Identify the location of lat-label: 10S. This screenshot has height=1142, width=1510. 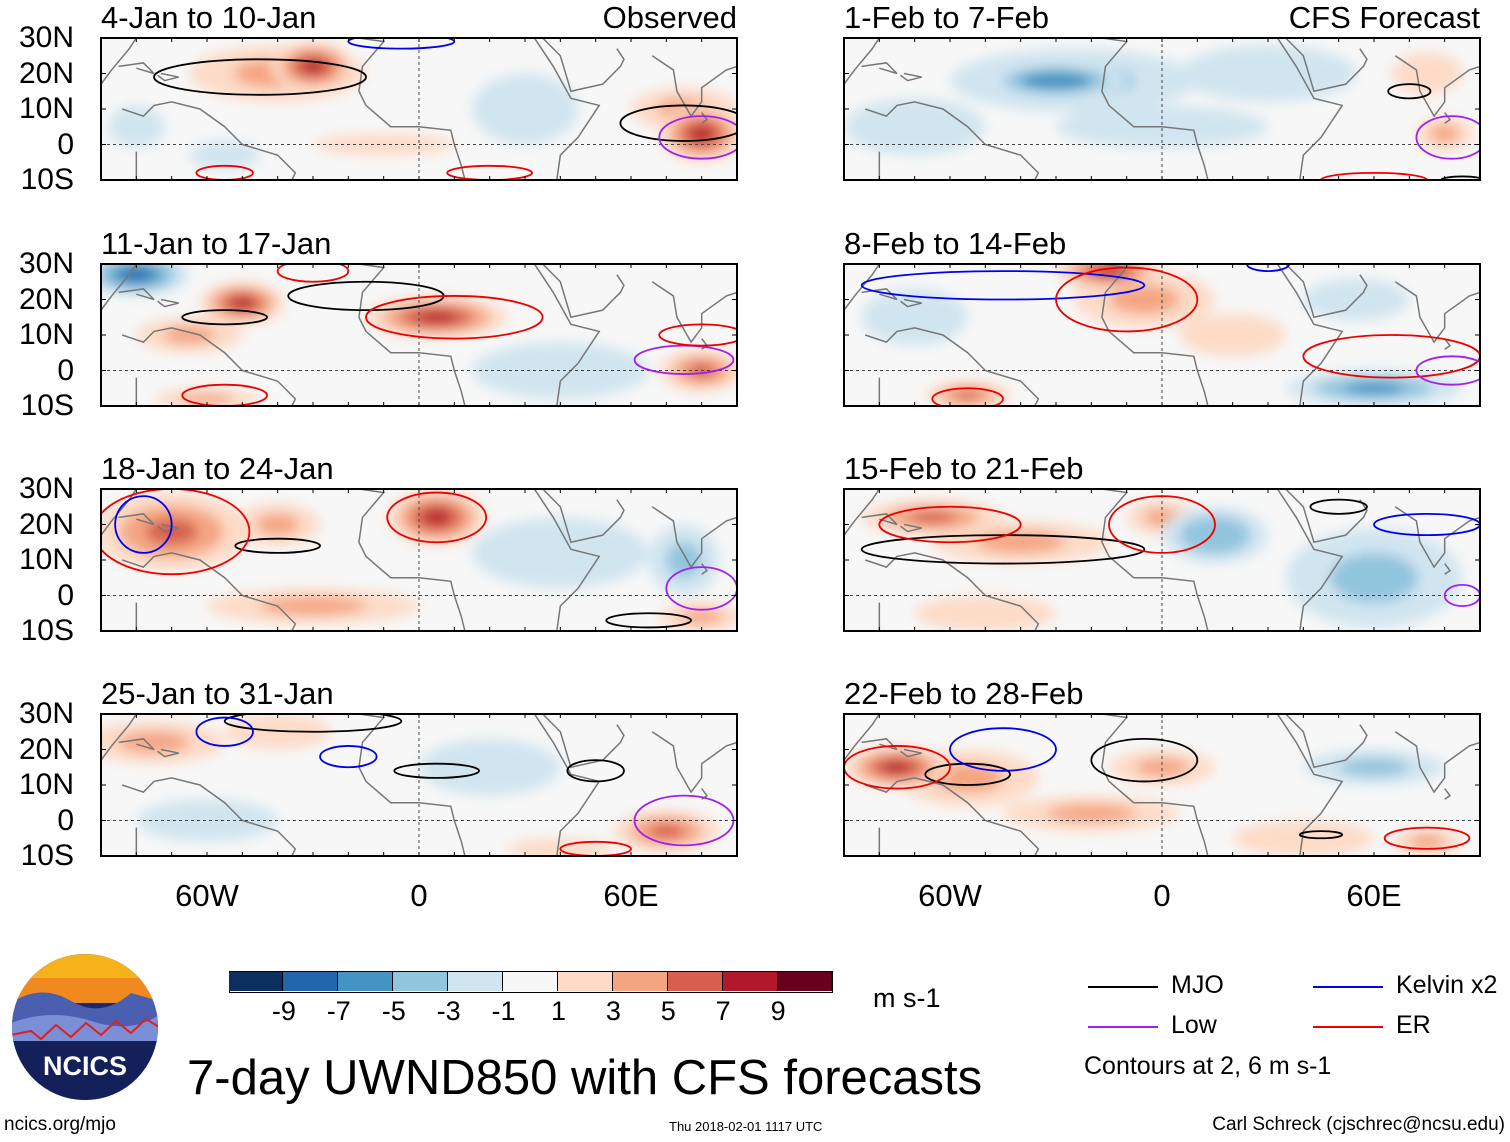
(47, 179).